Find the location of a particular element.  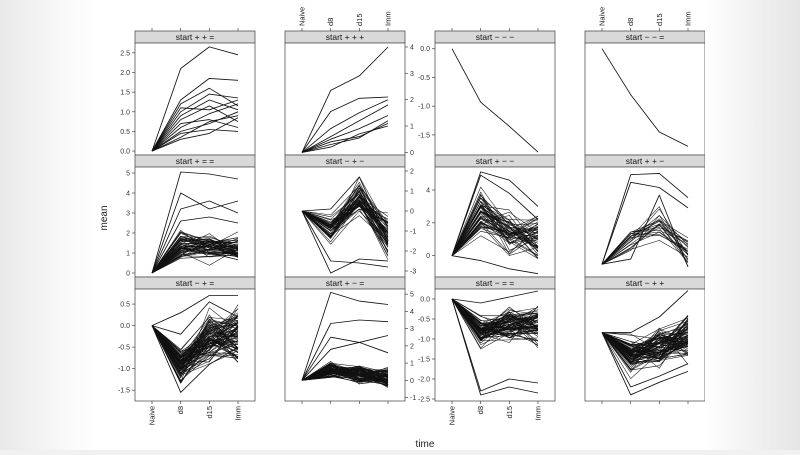

y-axis-label: mean is located at coordinates (104, 217).